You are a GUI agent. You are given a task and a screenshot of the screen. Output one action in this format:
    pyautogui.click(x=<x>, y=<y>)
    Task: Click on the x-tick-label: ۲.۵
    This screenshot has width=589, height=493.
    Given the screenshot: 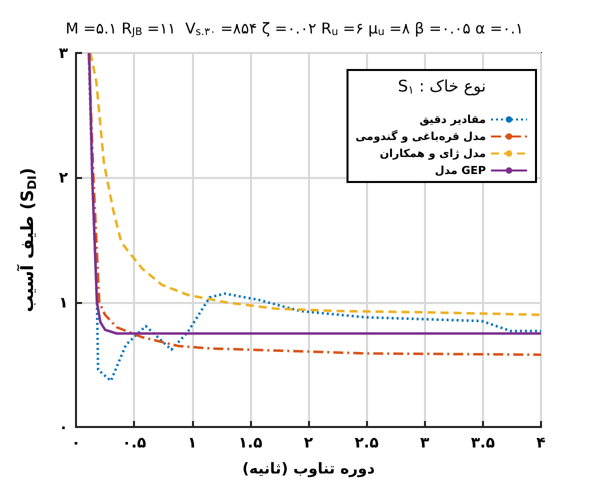 What is the action you would take?
    pyautogui.click(x=366, y=443)
    